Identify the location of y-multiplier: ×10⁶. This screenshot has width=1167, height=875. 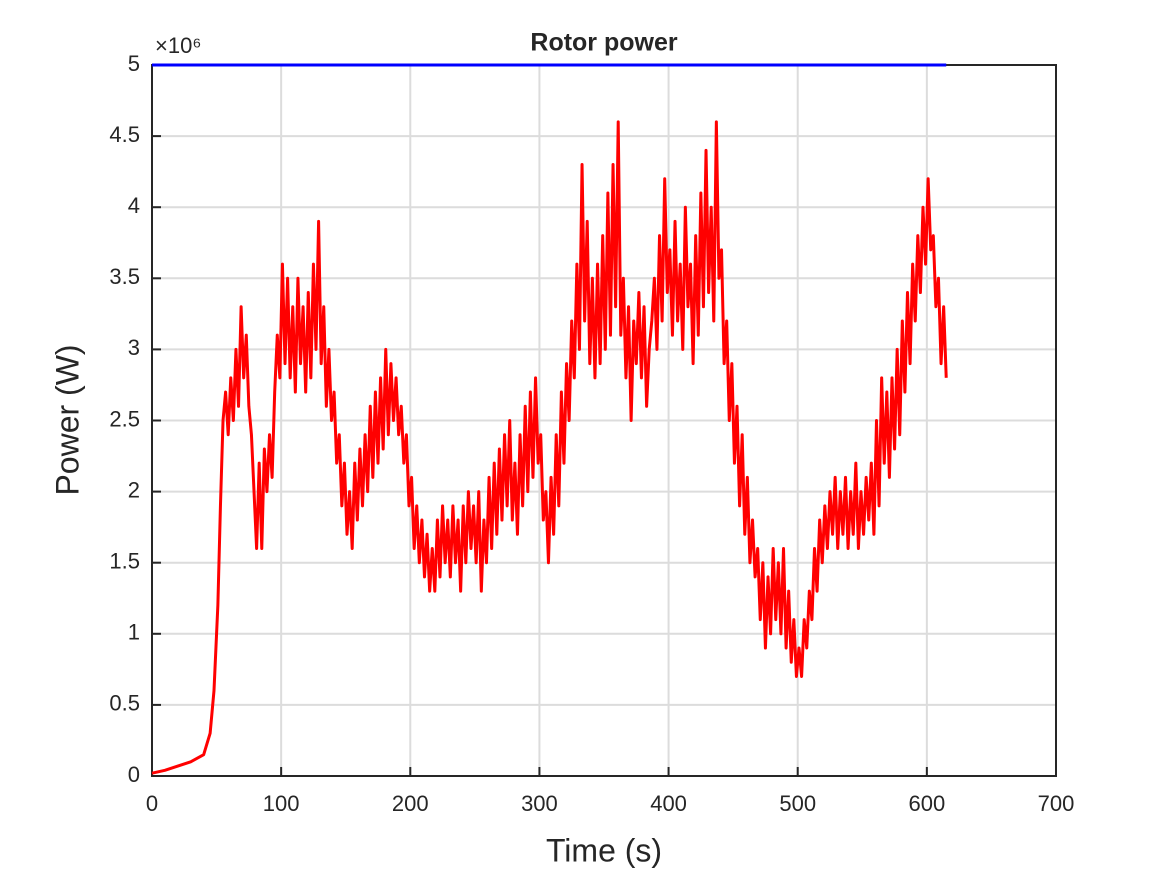
(178, 45).